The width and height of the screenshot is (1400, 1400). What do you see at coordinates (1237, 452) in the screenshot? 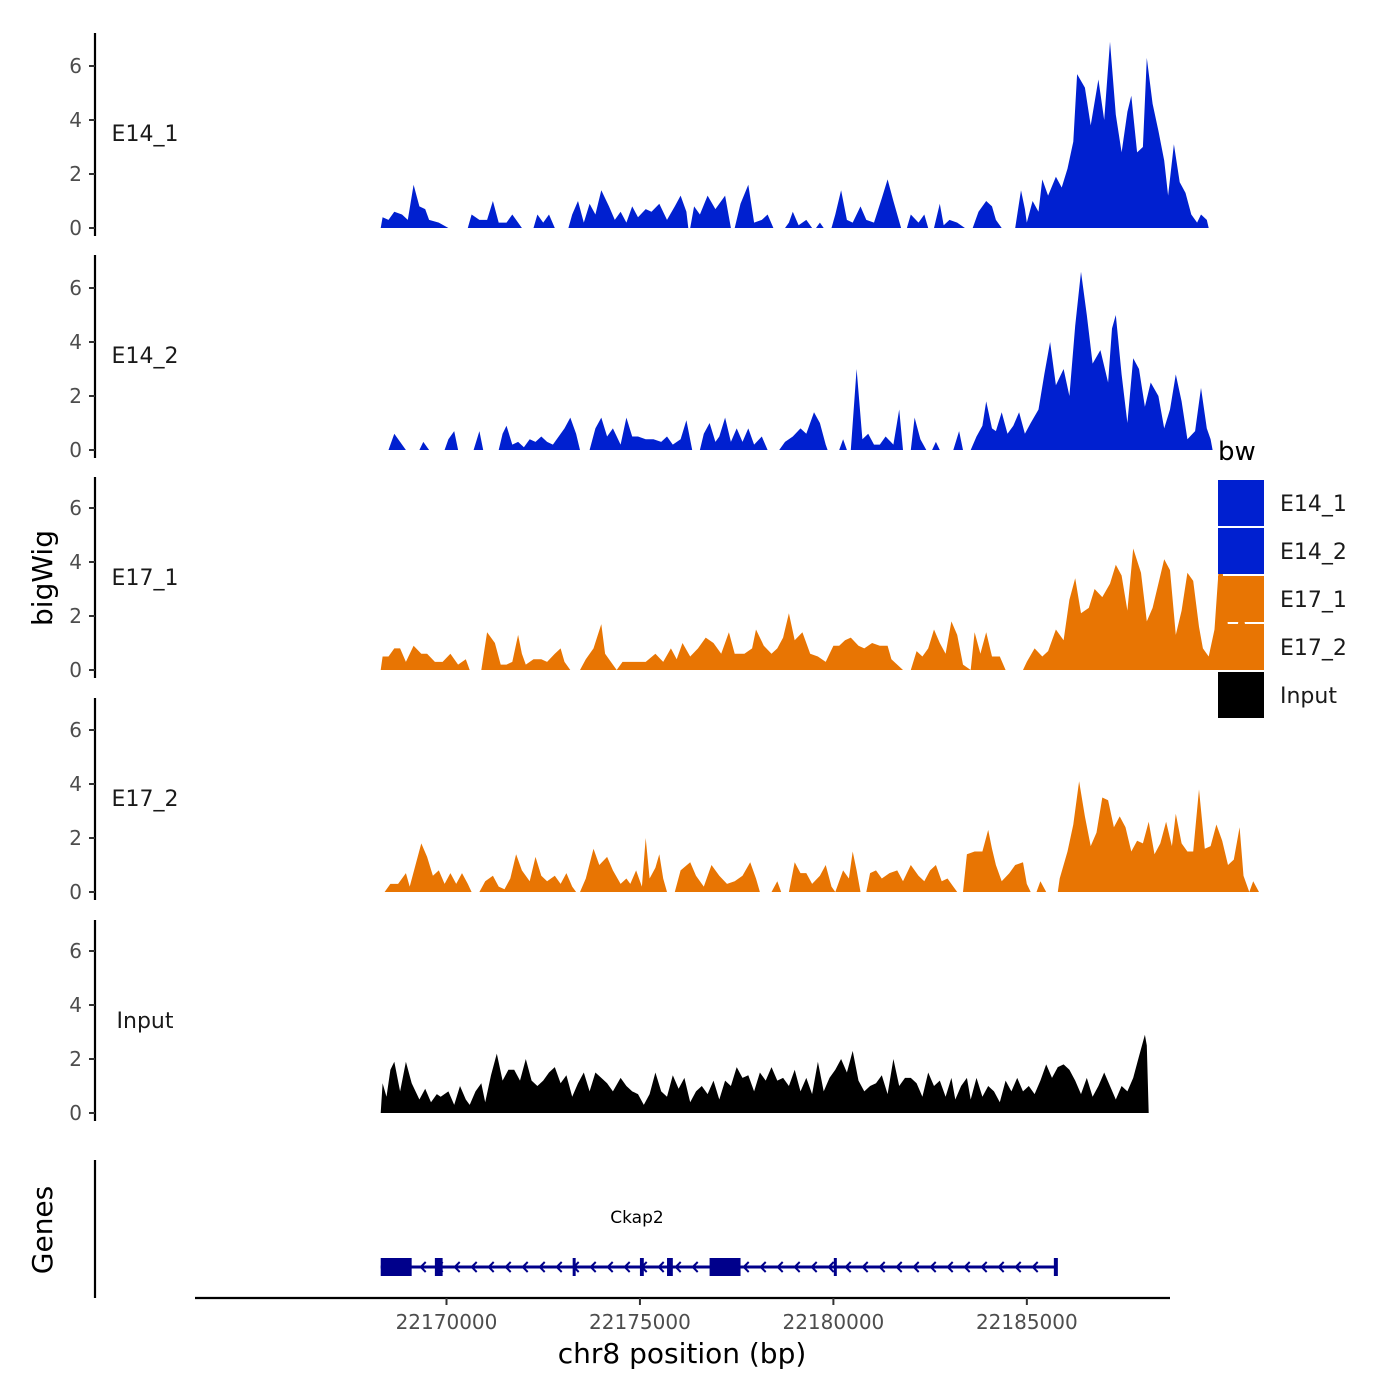
I see `legend-title: bw` at bounding box center [1237, 452].